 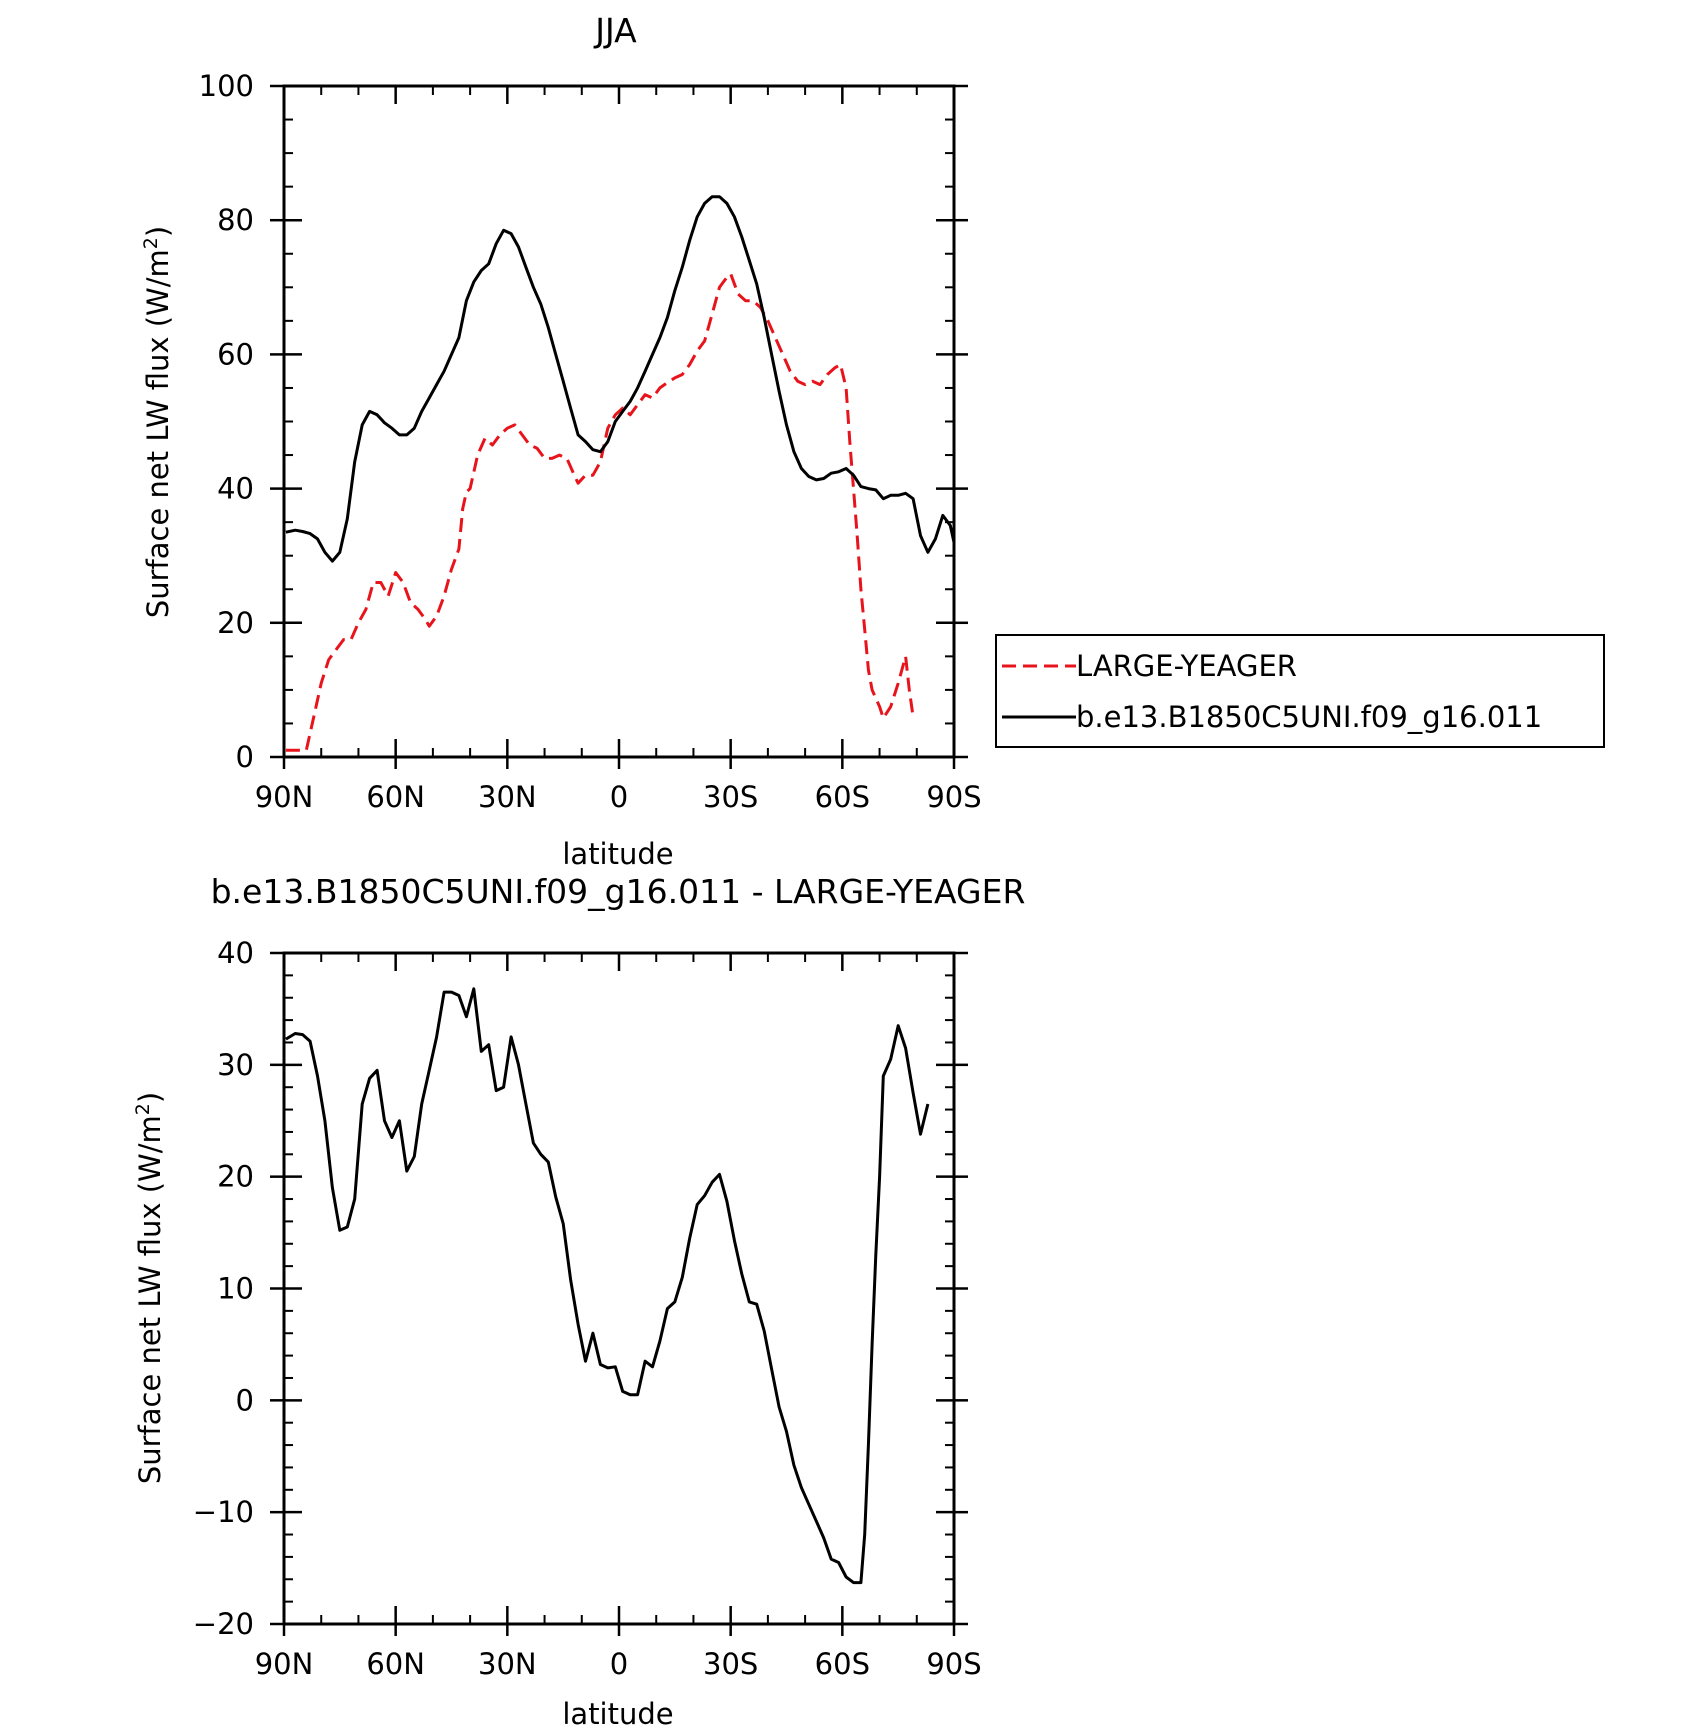 What do you see at coordinates (158, 231) in the screenshot?
I see `top-y-axis-label-end: )` at bounding box center [158, 231].